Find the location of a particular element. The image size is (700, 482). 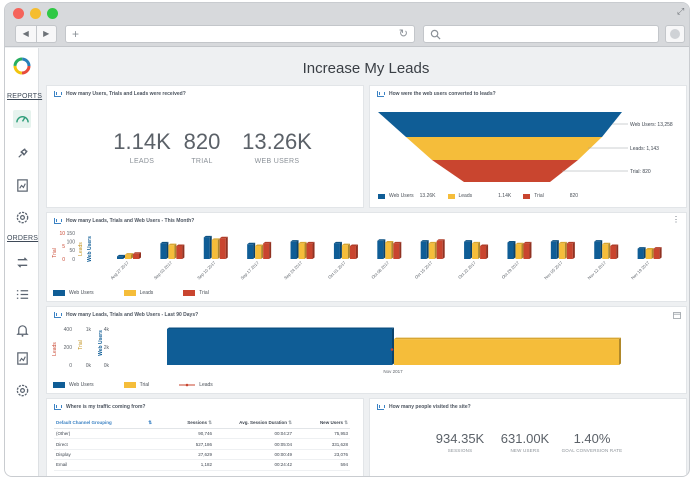

close-window-button is located at coordinates (18, 13).